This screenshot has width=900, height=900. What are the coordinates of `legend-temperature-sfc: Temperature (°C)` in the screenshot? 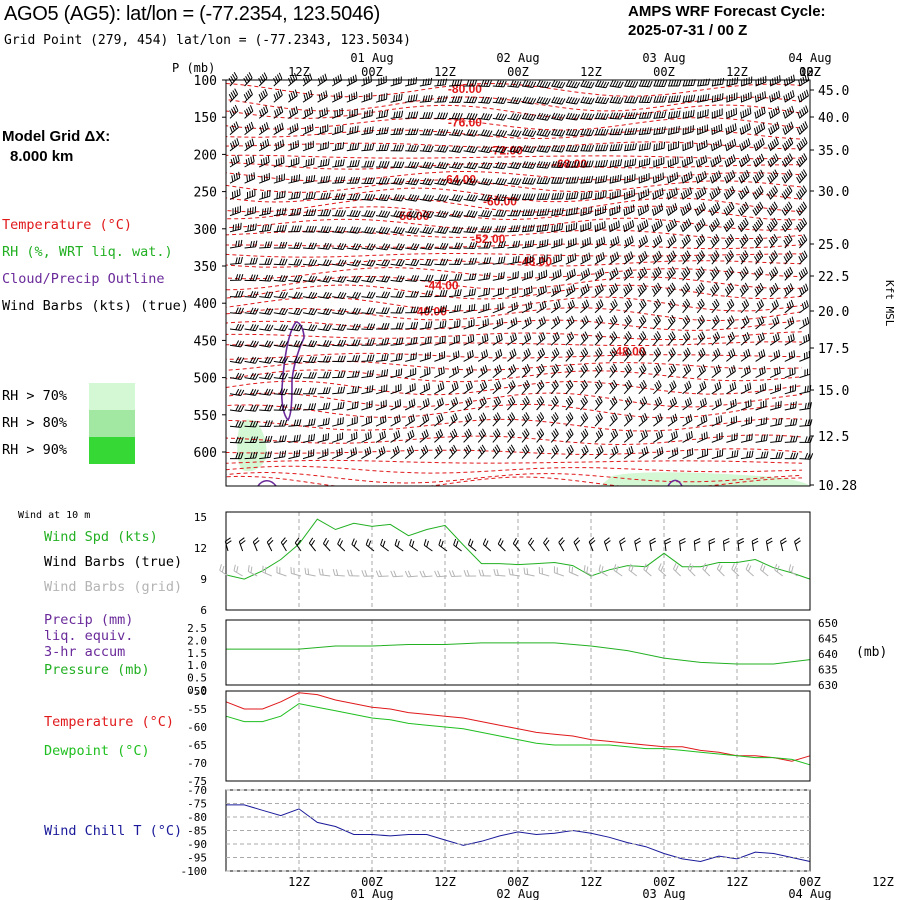 It's located at (109, 722).